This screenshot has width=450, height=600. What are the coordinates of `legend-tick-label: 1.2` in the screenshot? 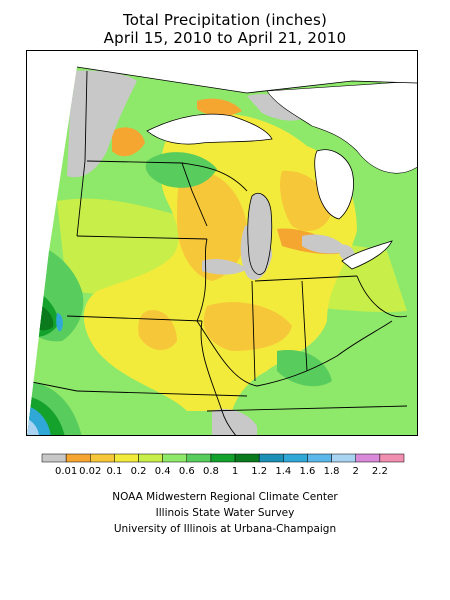 It's located at (259, 471).